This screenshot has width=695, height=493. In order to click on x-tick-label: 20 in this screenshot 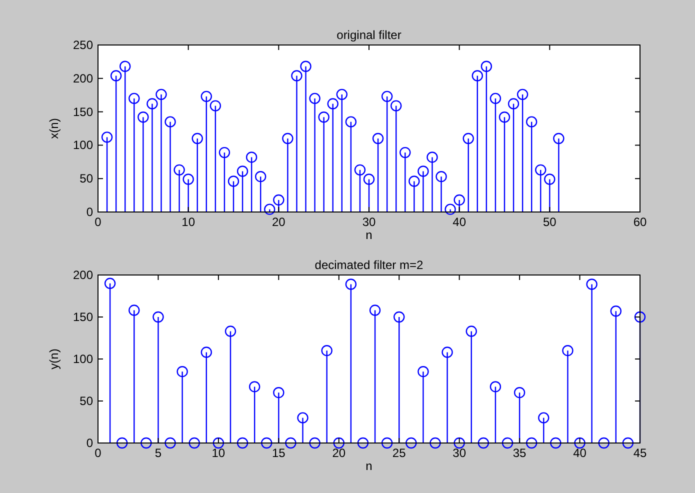, I will do `click(339, 453)`.